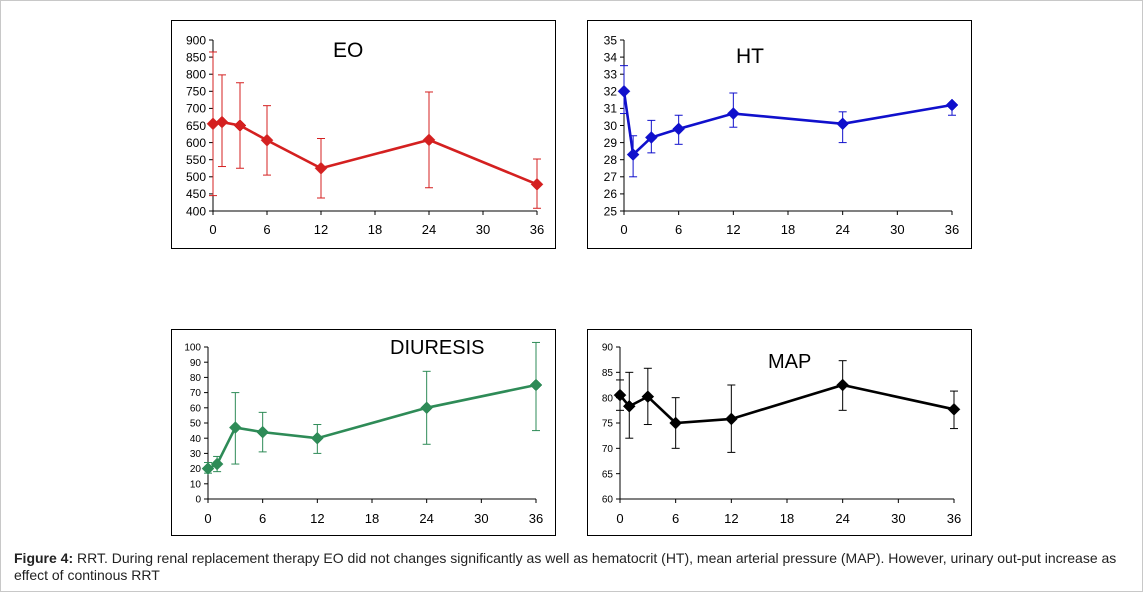 The height and width of the screenshot is (594, 1145). What do you see at coordinates (611, 109) in the screenshot?
I see `y-tick-label: 31` at bounding box center [611, 109].